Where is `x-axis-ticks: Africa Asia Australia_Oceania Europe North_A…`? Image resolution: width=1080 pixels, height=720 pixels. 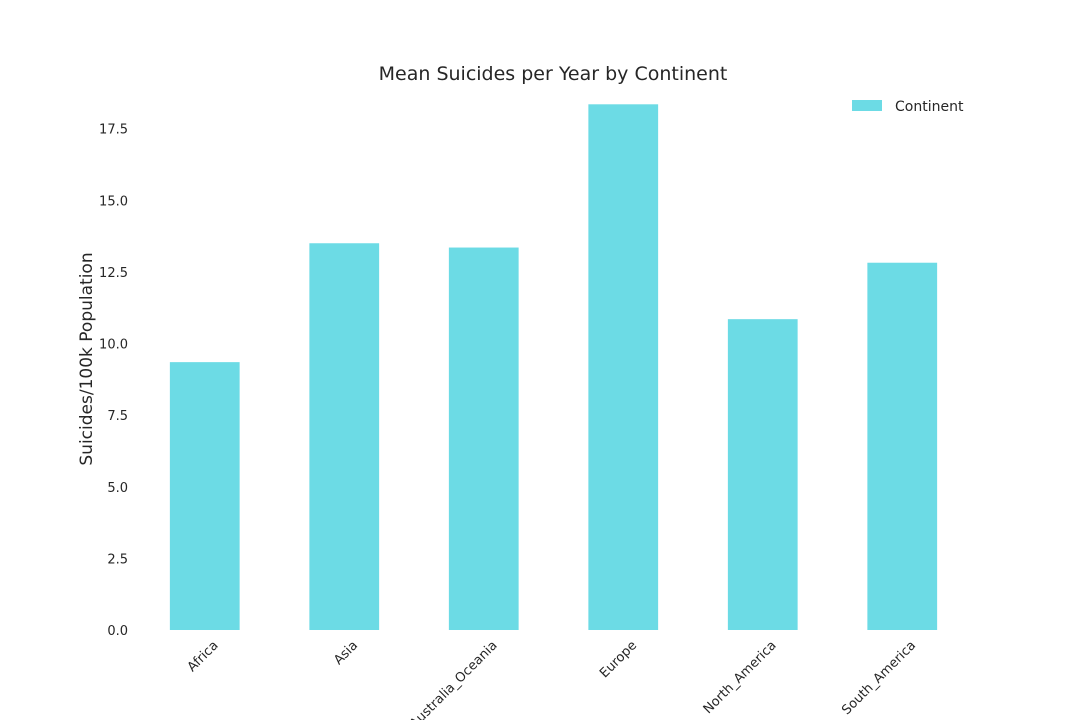
x-axis-ticks: Africa Asia Australia_Oceania Europe North_A… is located at coordinates (552, 679).